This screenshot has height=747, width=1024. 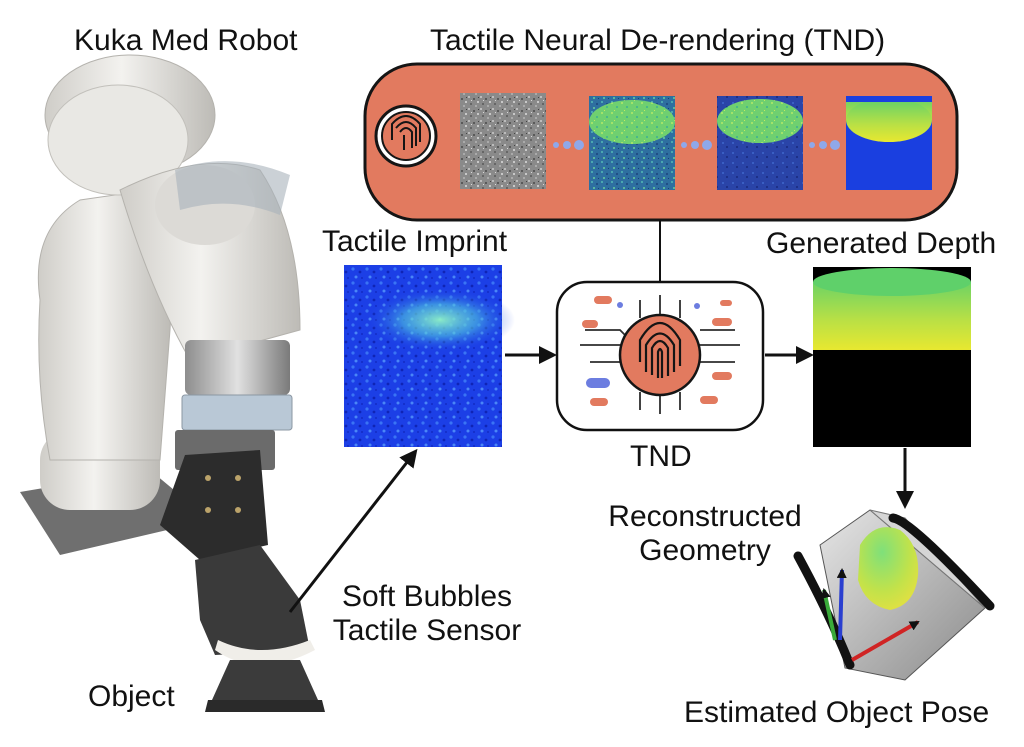 I want to click on object-label: Object, so click(x=131, y=696).